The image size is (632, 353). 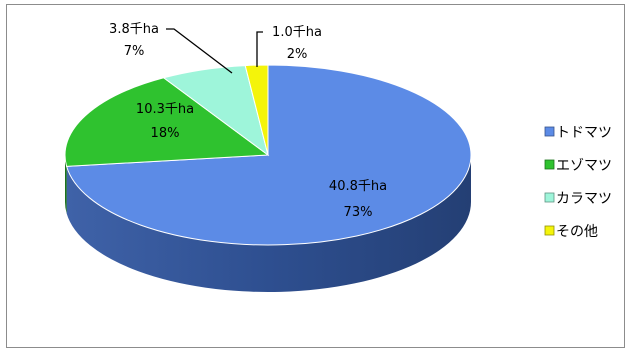 What do you see at coordinates (584, 166) in the screenshot?
I see `legend-label-1: エゾマツ` at bounding box center [584, 166].